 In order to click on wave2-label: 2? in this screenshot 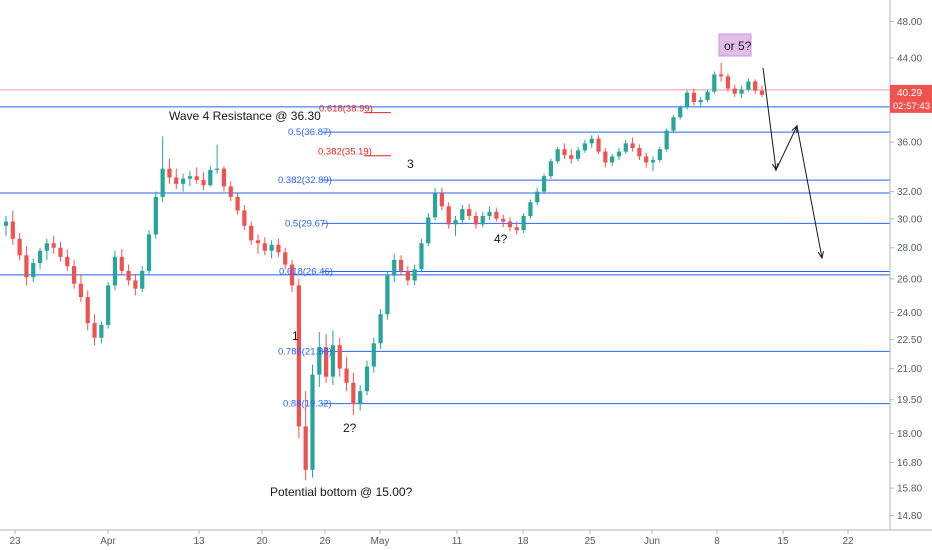, I will do `click(350, 428)`.